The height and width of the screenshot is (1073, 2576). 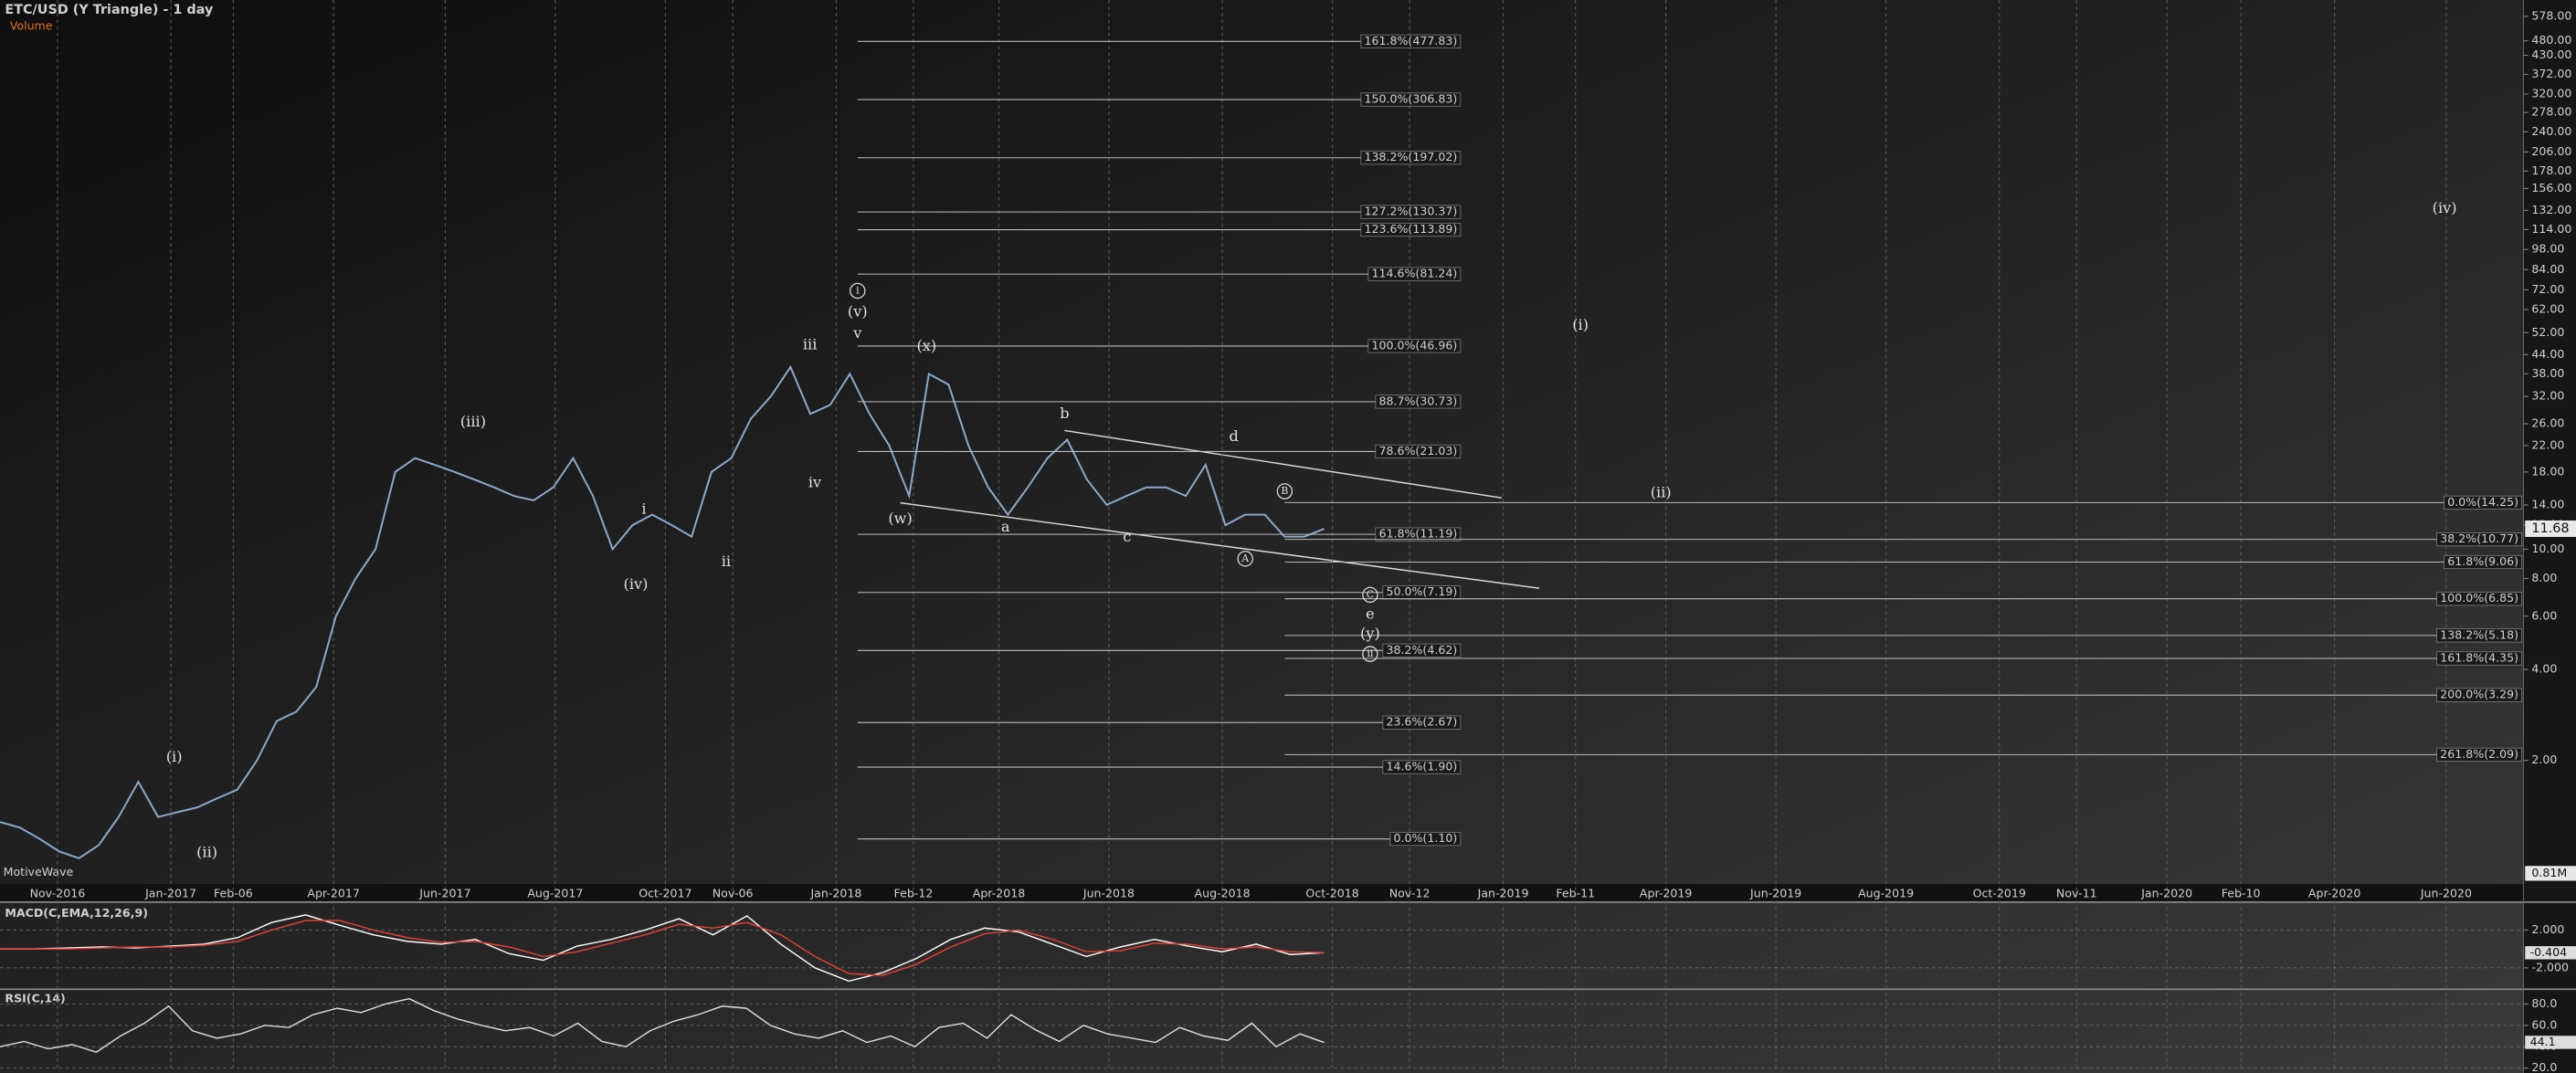 What do you see at coordinates (2551, 40) in the screenshot?
I see `y-tick-label: 480.00` at bounding box center [2551, 40].